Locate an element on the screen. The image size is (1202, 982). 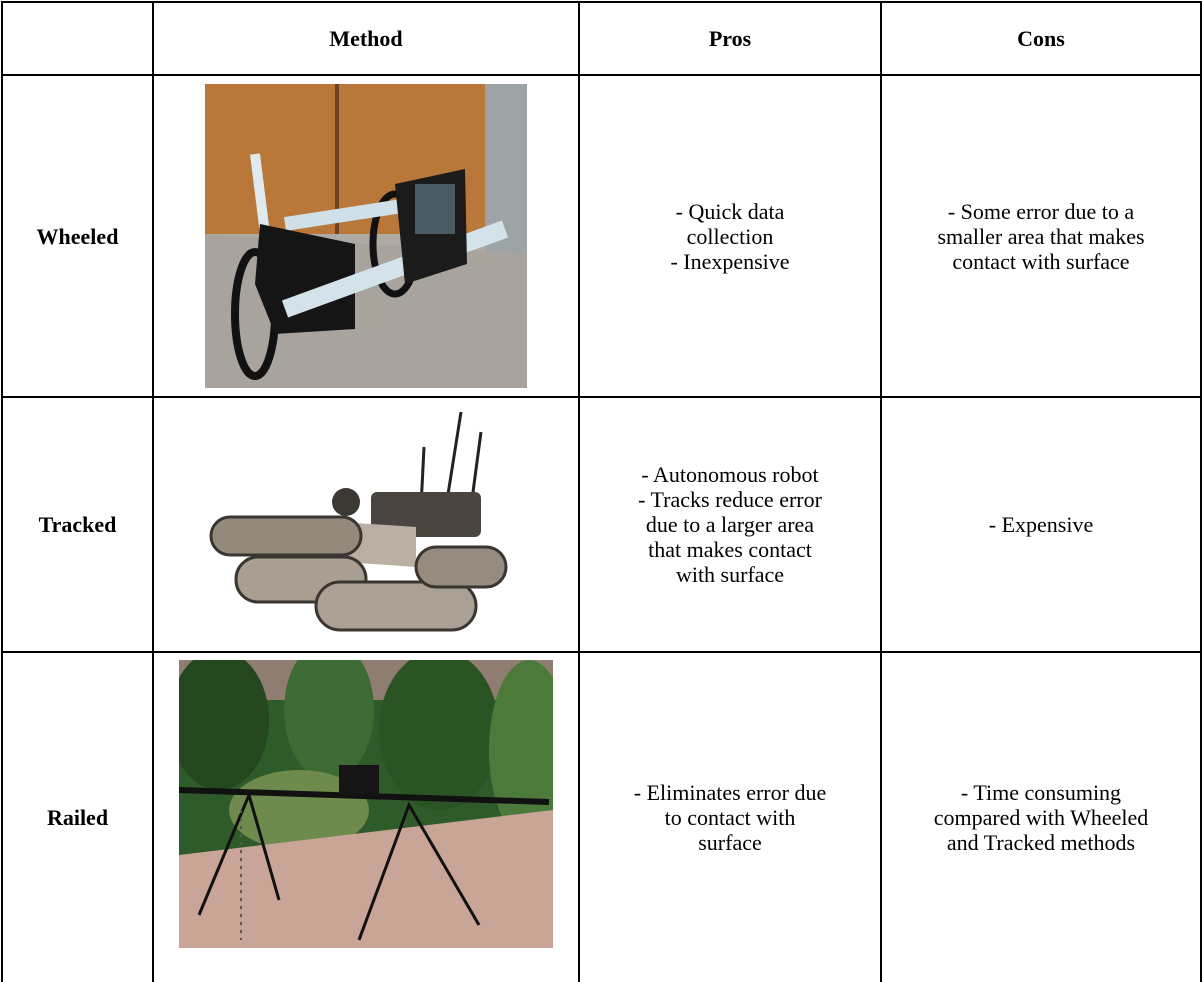
text-line: to contact with is located at coordinates (730, 817).